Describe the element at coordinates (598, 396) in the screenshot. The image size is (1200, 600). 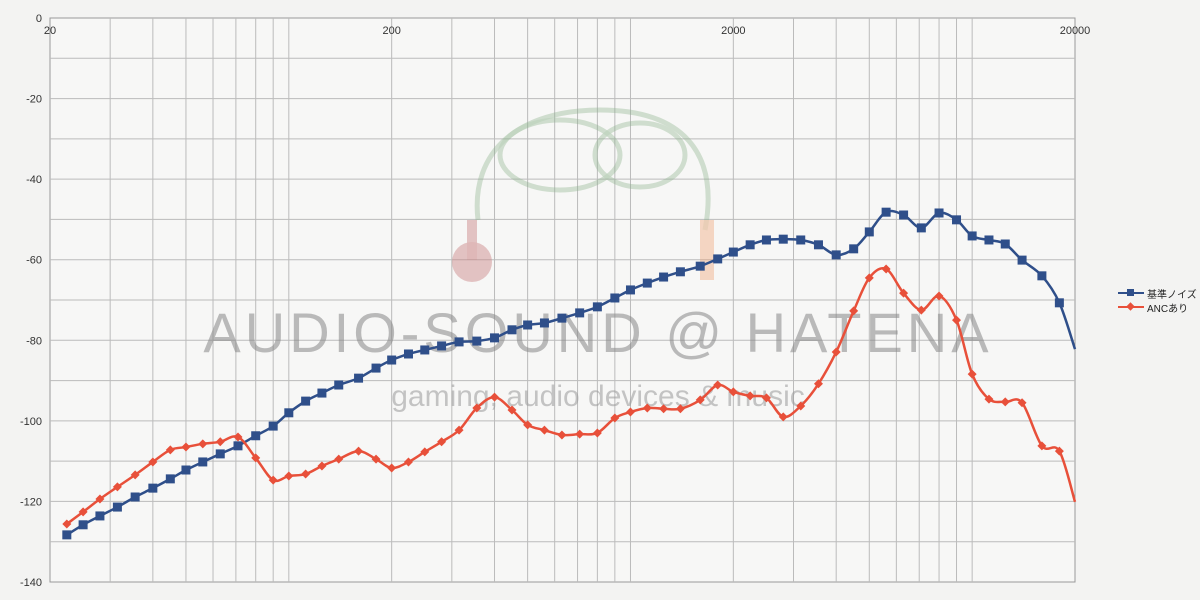
I see `watermark-subtitle: gaming, audio devices & music` at that location.